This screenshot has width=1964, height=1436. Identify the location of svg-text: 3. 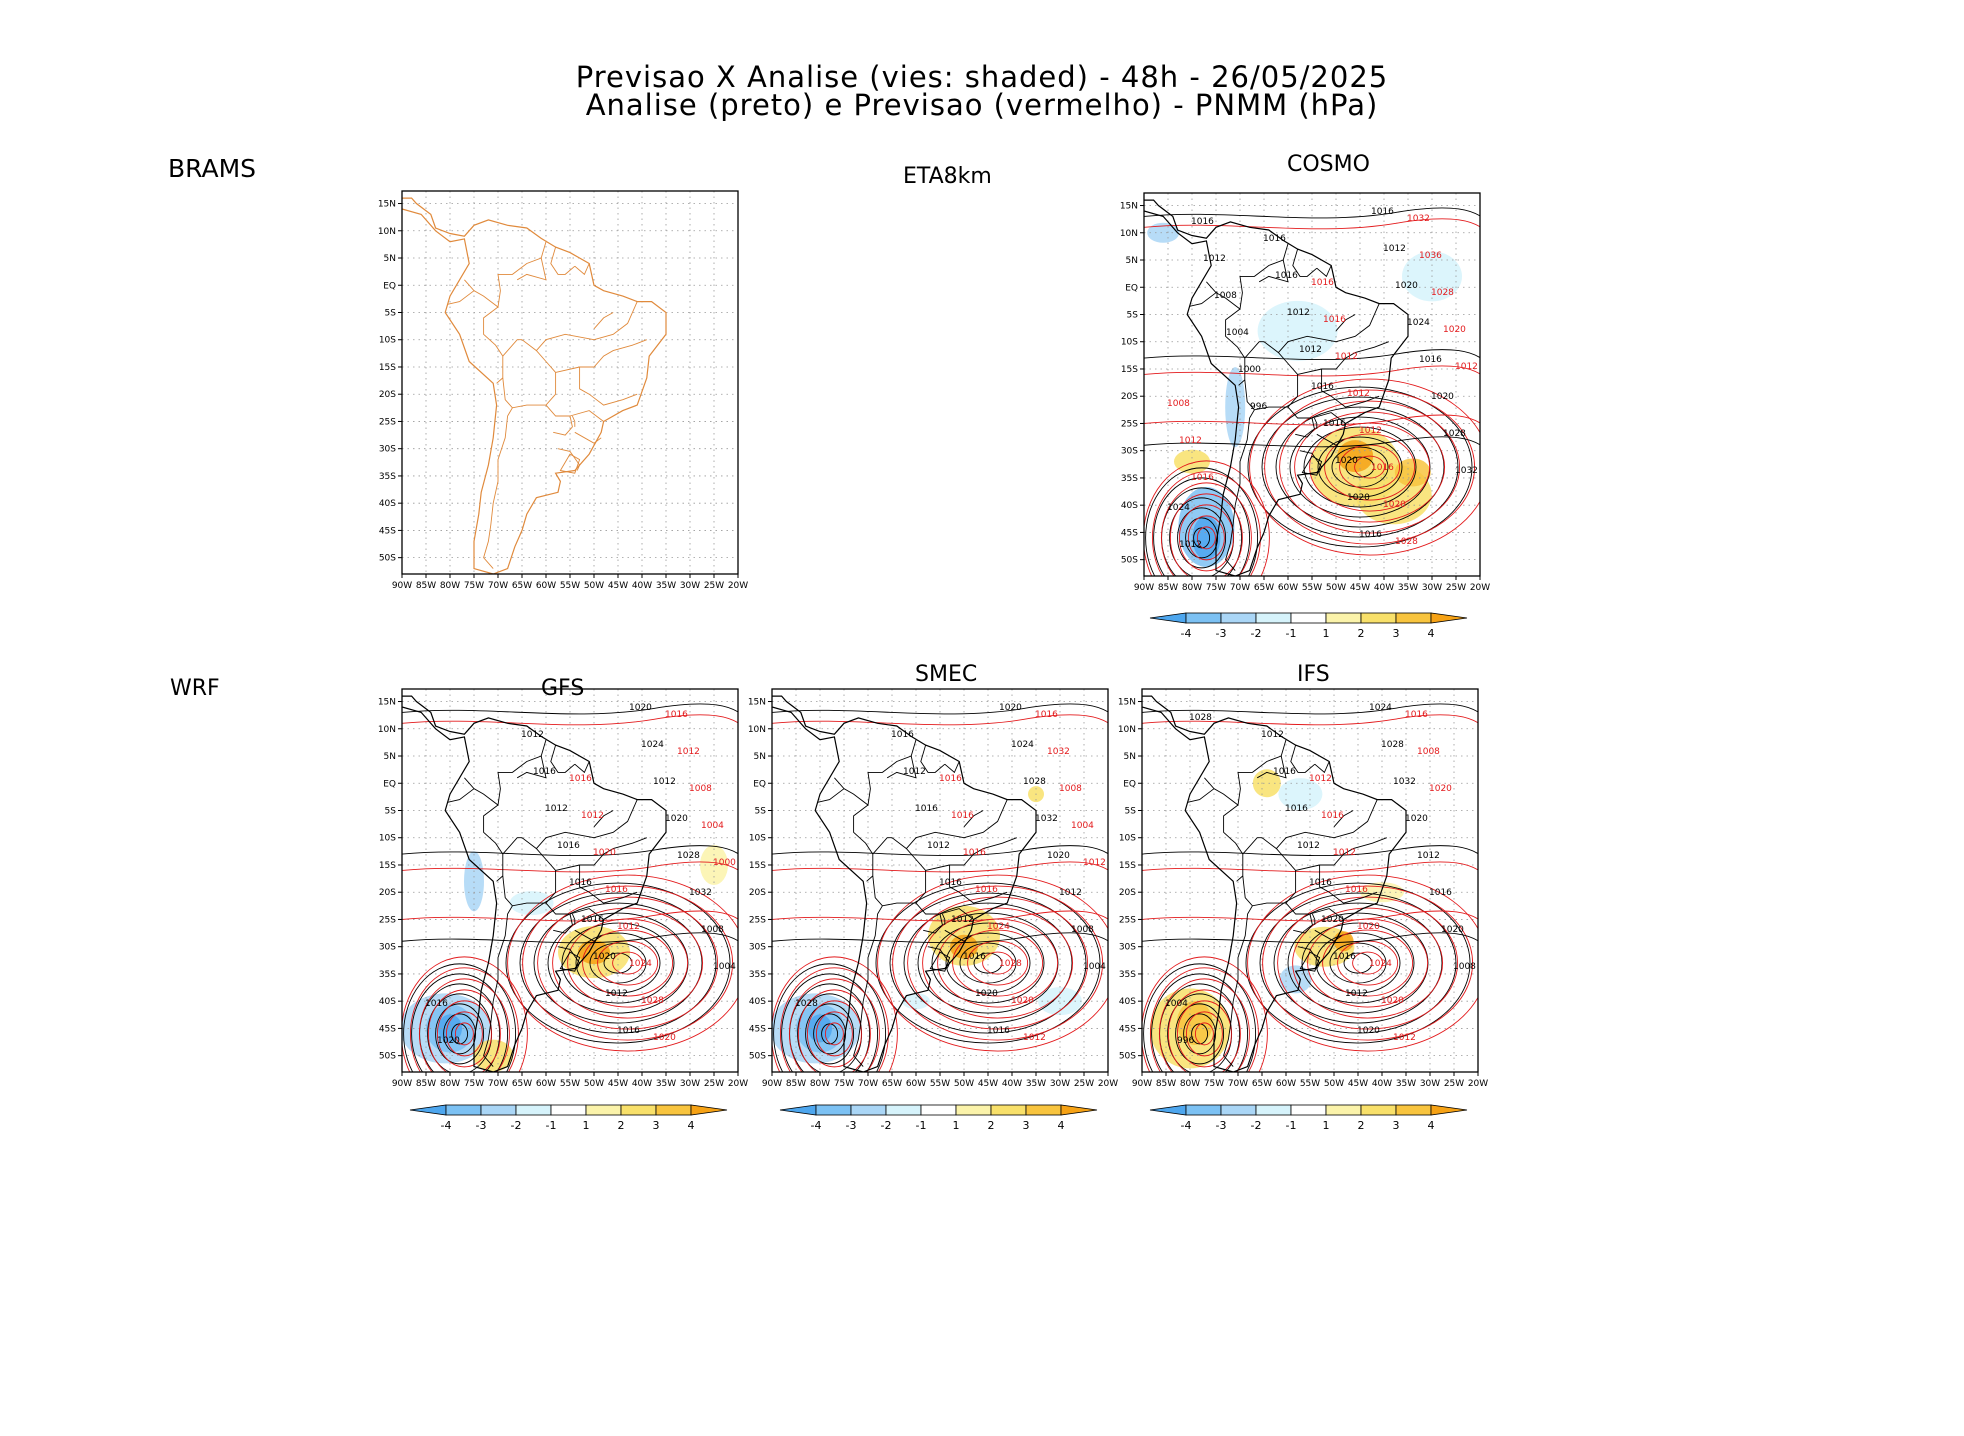
(656, 1125).